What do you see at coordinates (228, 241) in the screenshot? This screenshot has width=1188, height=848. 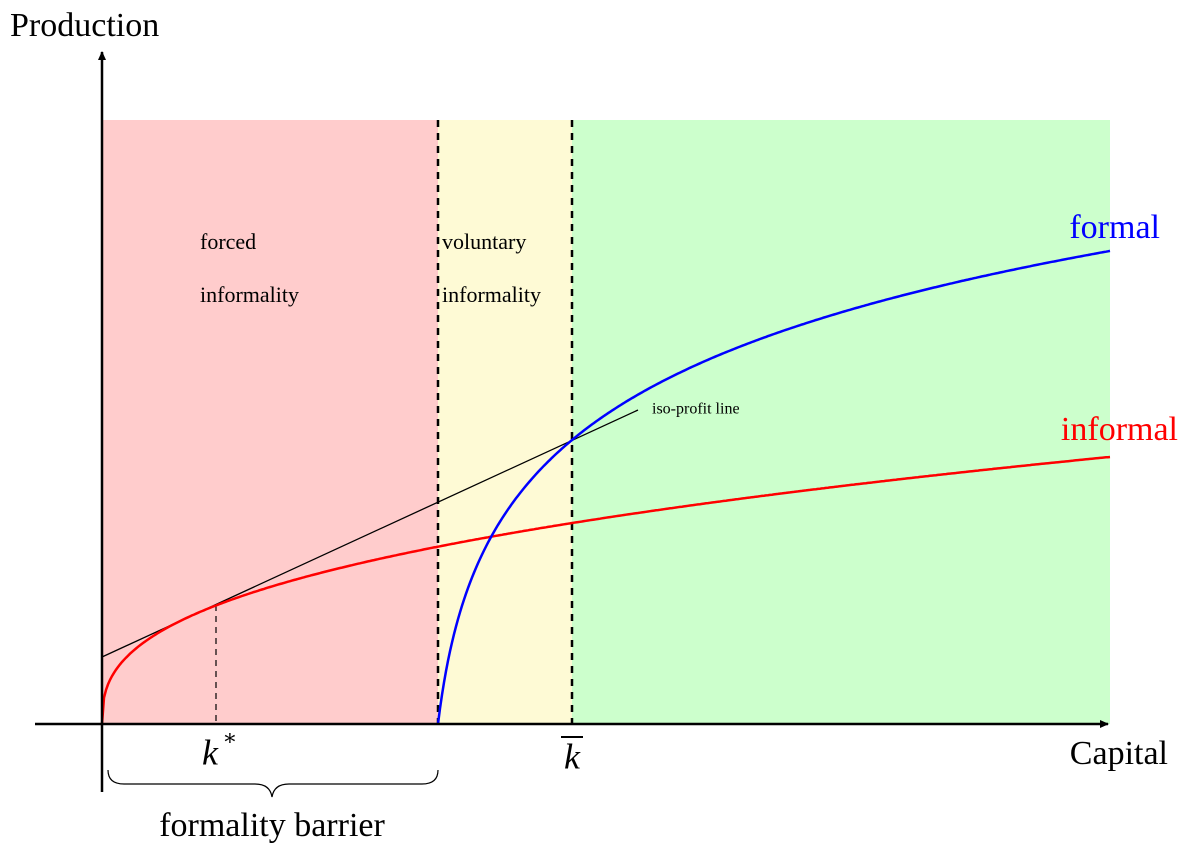 I see `region-label: forced` at bounding box center [228, 241].